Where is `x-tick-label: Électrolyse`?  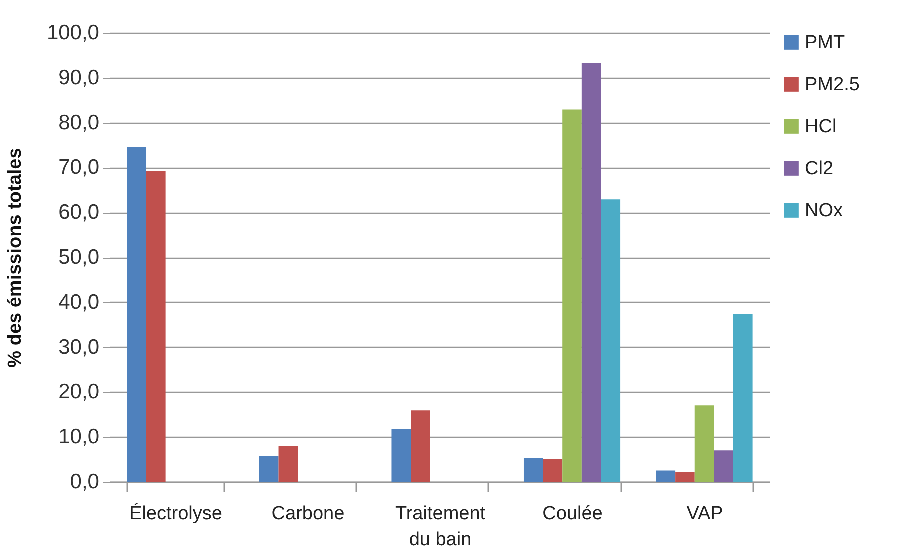
x-tick-label: Électrolyse is located at coordinates (176, 513).